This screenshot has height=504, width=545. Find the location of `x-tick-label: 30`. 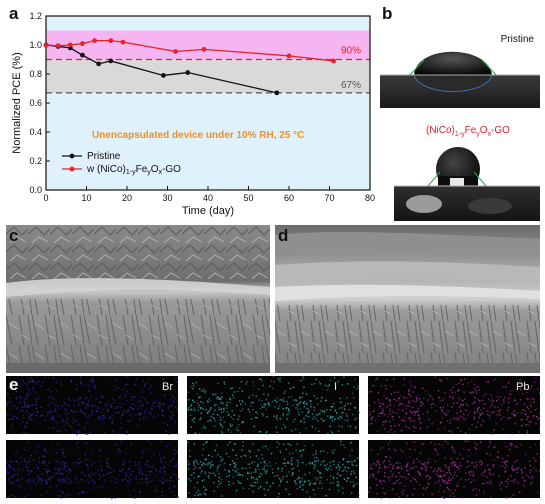

x-tick-label: 30 is located at coordinates (167, 198).